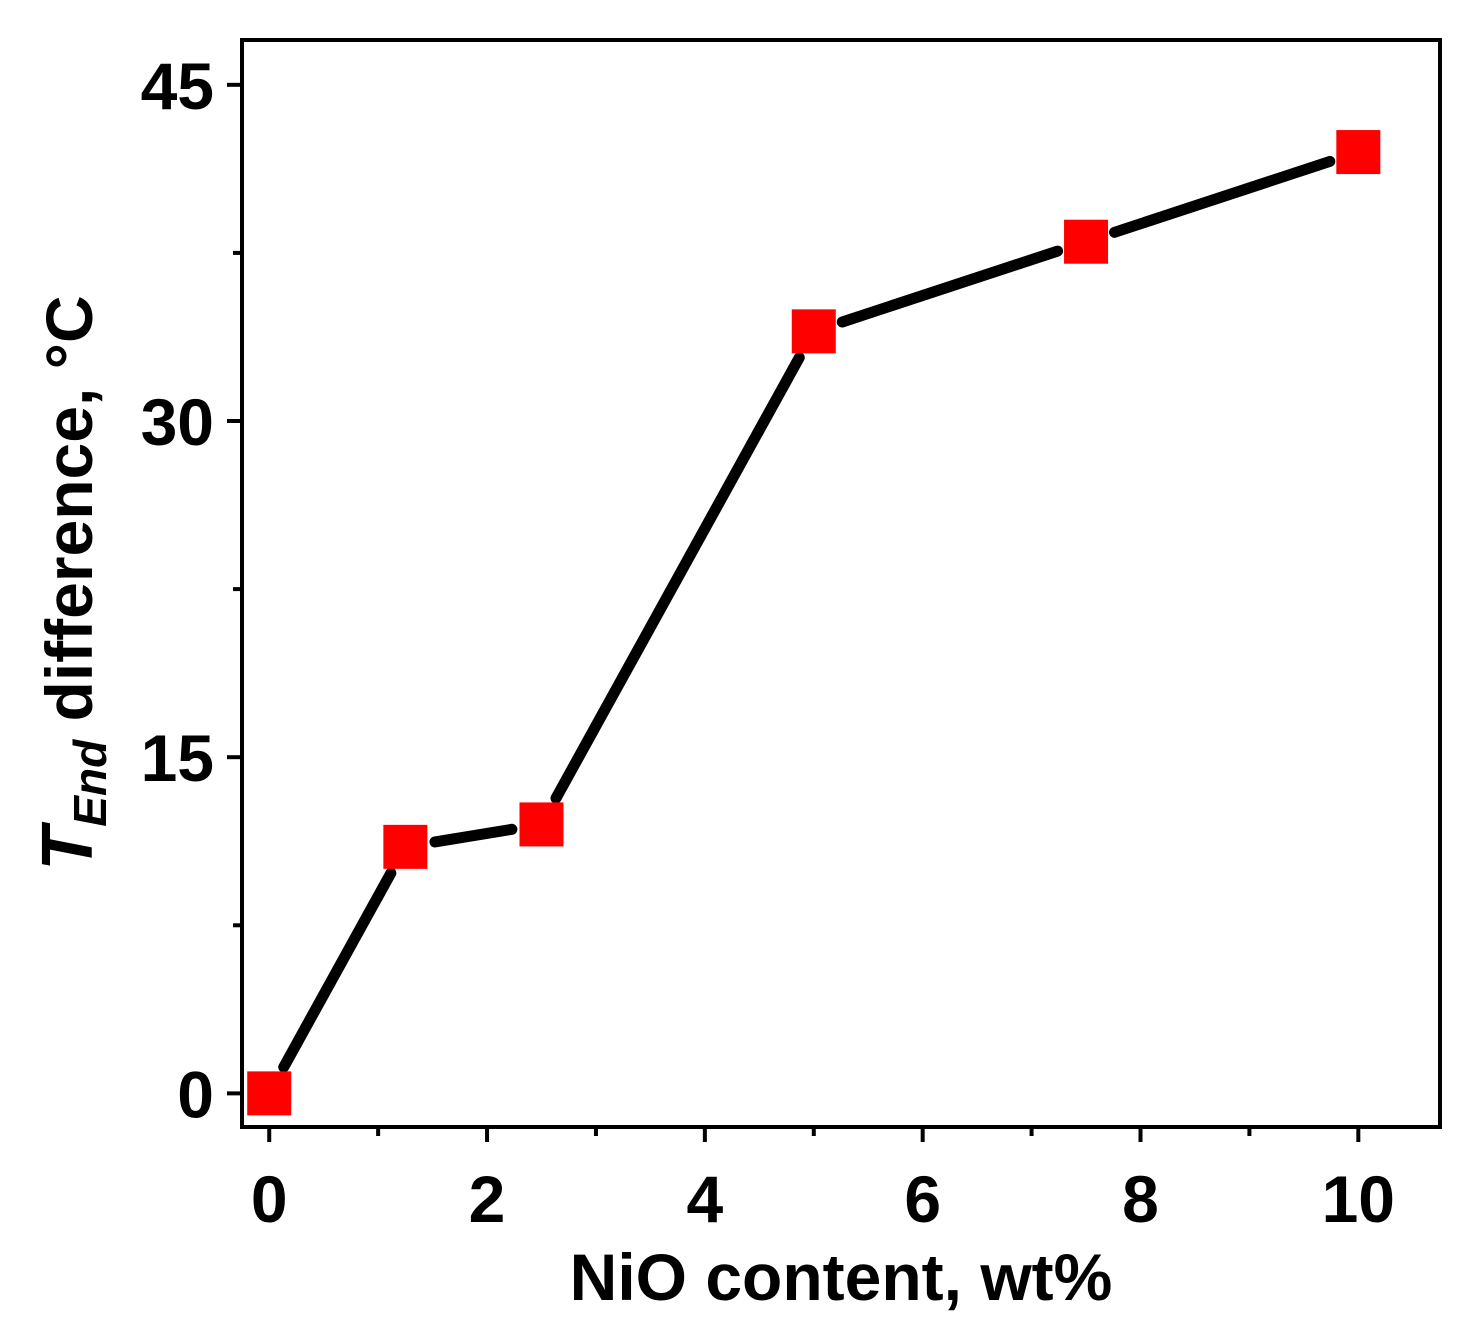 The height and width of the screenshot is (1338, 1471). I want to click on y-axis-title: TEnd difference, °C, so click(72, 582).